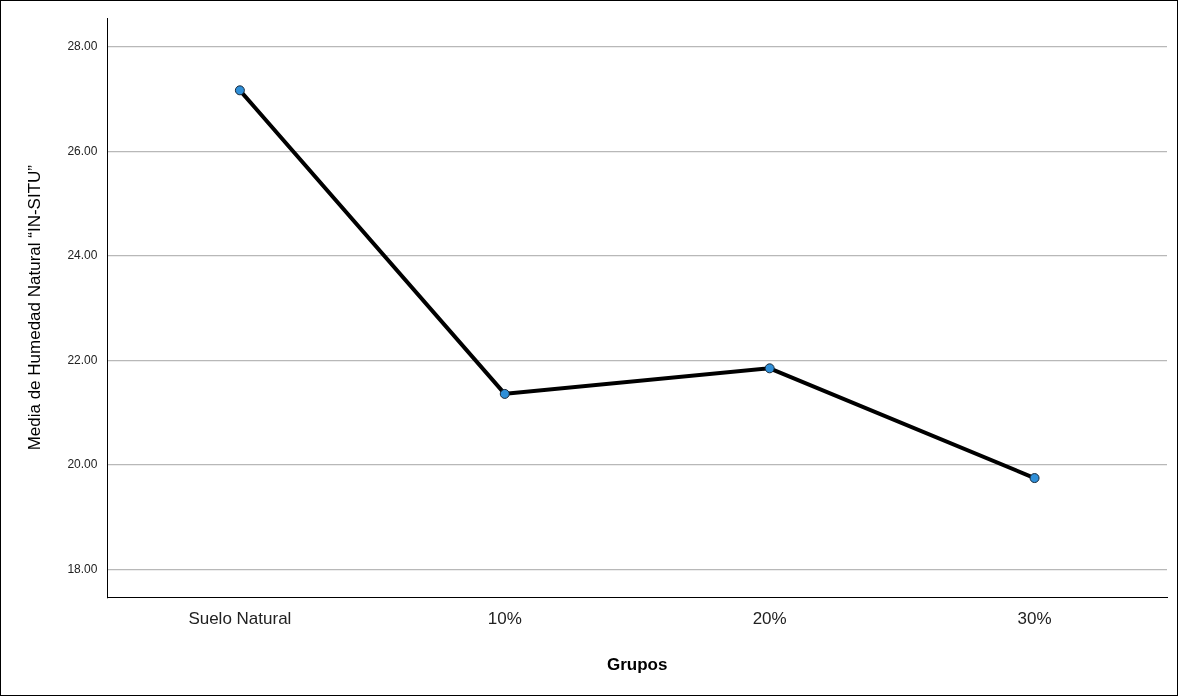 The height and width of the screenshot is (696, 1178). Describe the element at coordinates (240, 619) in the screenshot. I see `x-tick-label: Suelo Natural` at that location.